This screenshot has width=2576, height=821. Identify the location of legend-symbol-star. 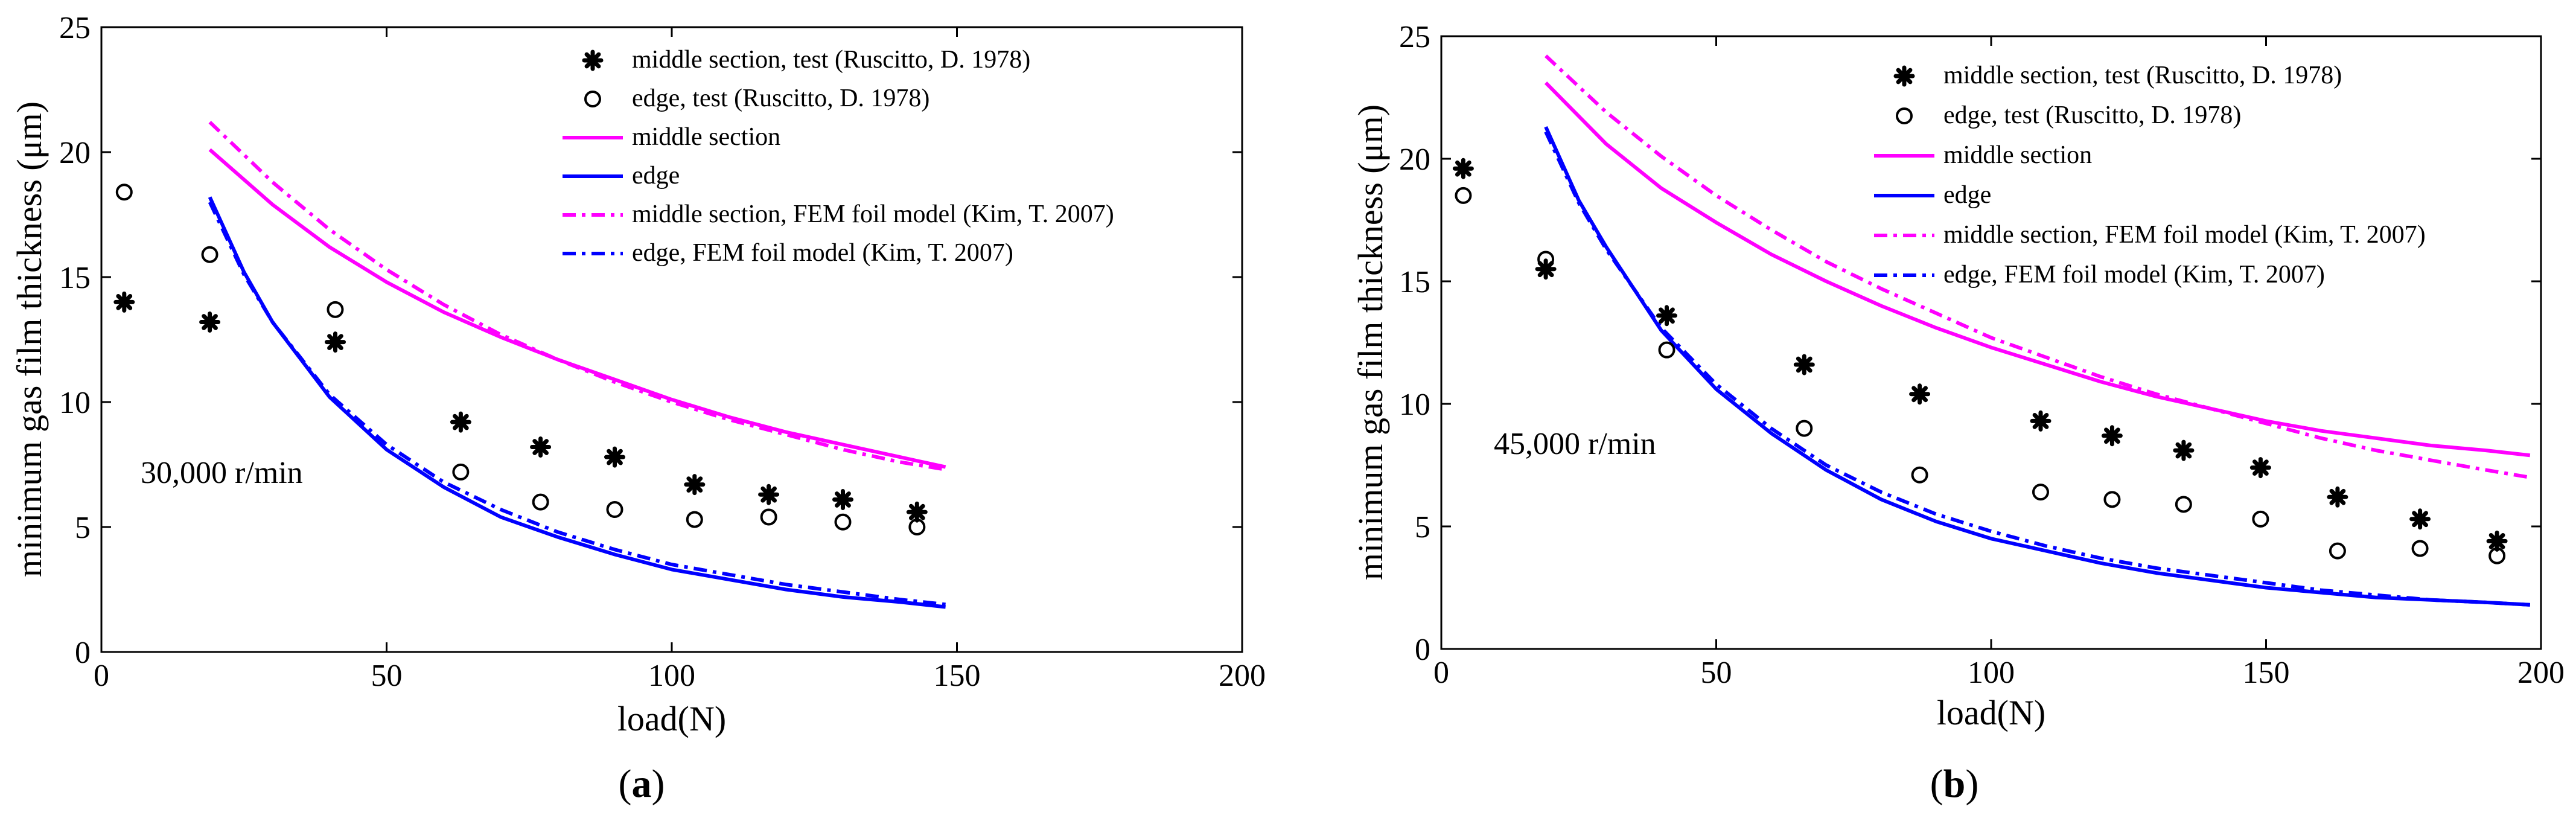
(593, 60).